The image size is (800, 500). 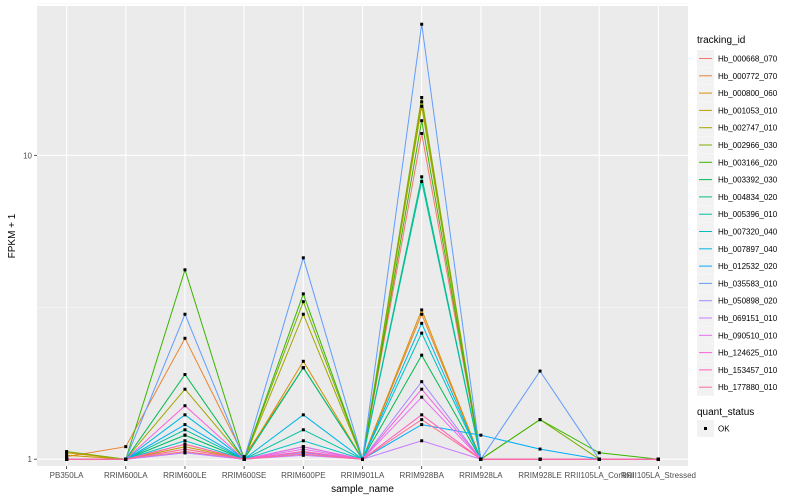 What do you see at coordinates (185, 475) in the screenshot?
I see `x-tick-label: RRIM600LE` at bounding box center [185, 475].